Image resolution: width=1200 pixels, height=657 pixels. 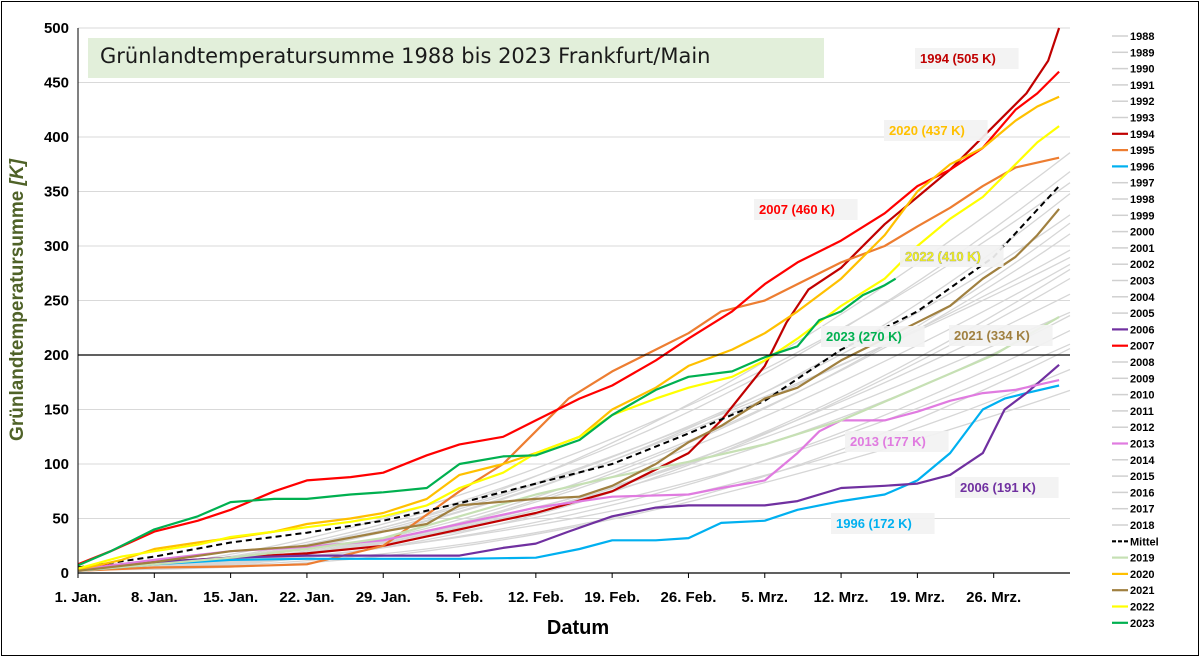 What do you see at coordinates (864, 336) in the screenshot?
I see `annotation-label-2023: 2023 (270 K)` at bounding box center [864, 336].